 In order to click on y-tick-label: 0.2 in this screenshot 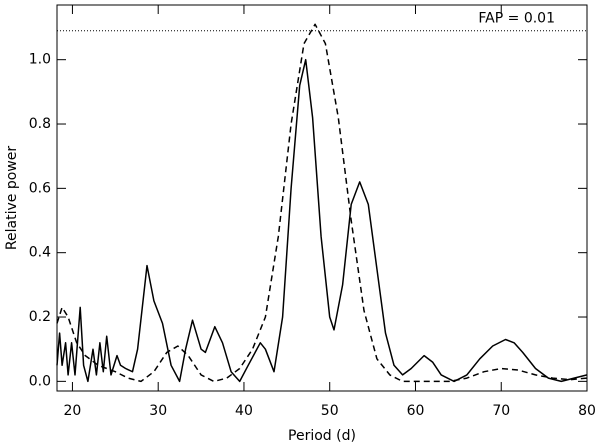, I will do `click(40, 317)`.